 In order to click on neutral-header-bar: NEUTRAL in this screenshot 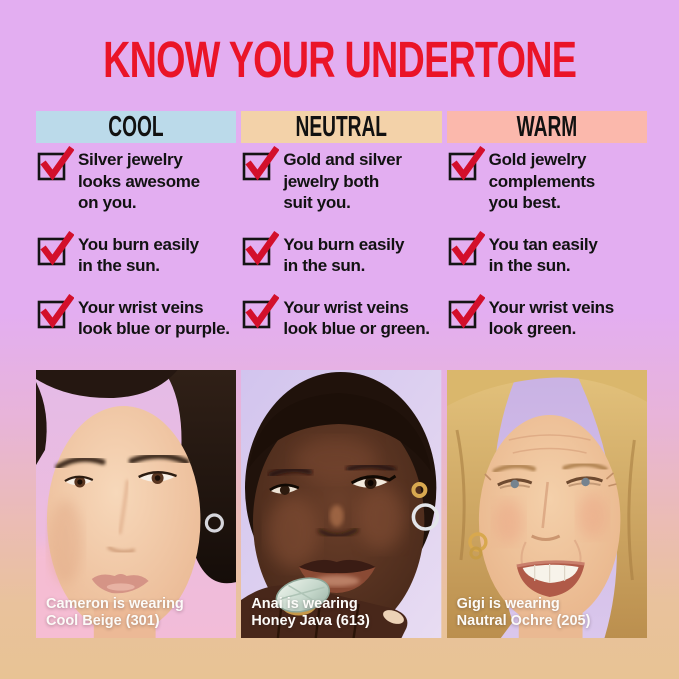, I will do `click(341, 126)`.